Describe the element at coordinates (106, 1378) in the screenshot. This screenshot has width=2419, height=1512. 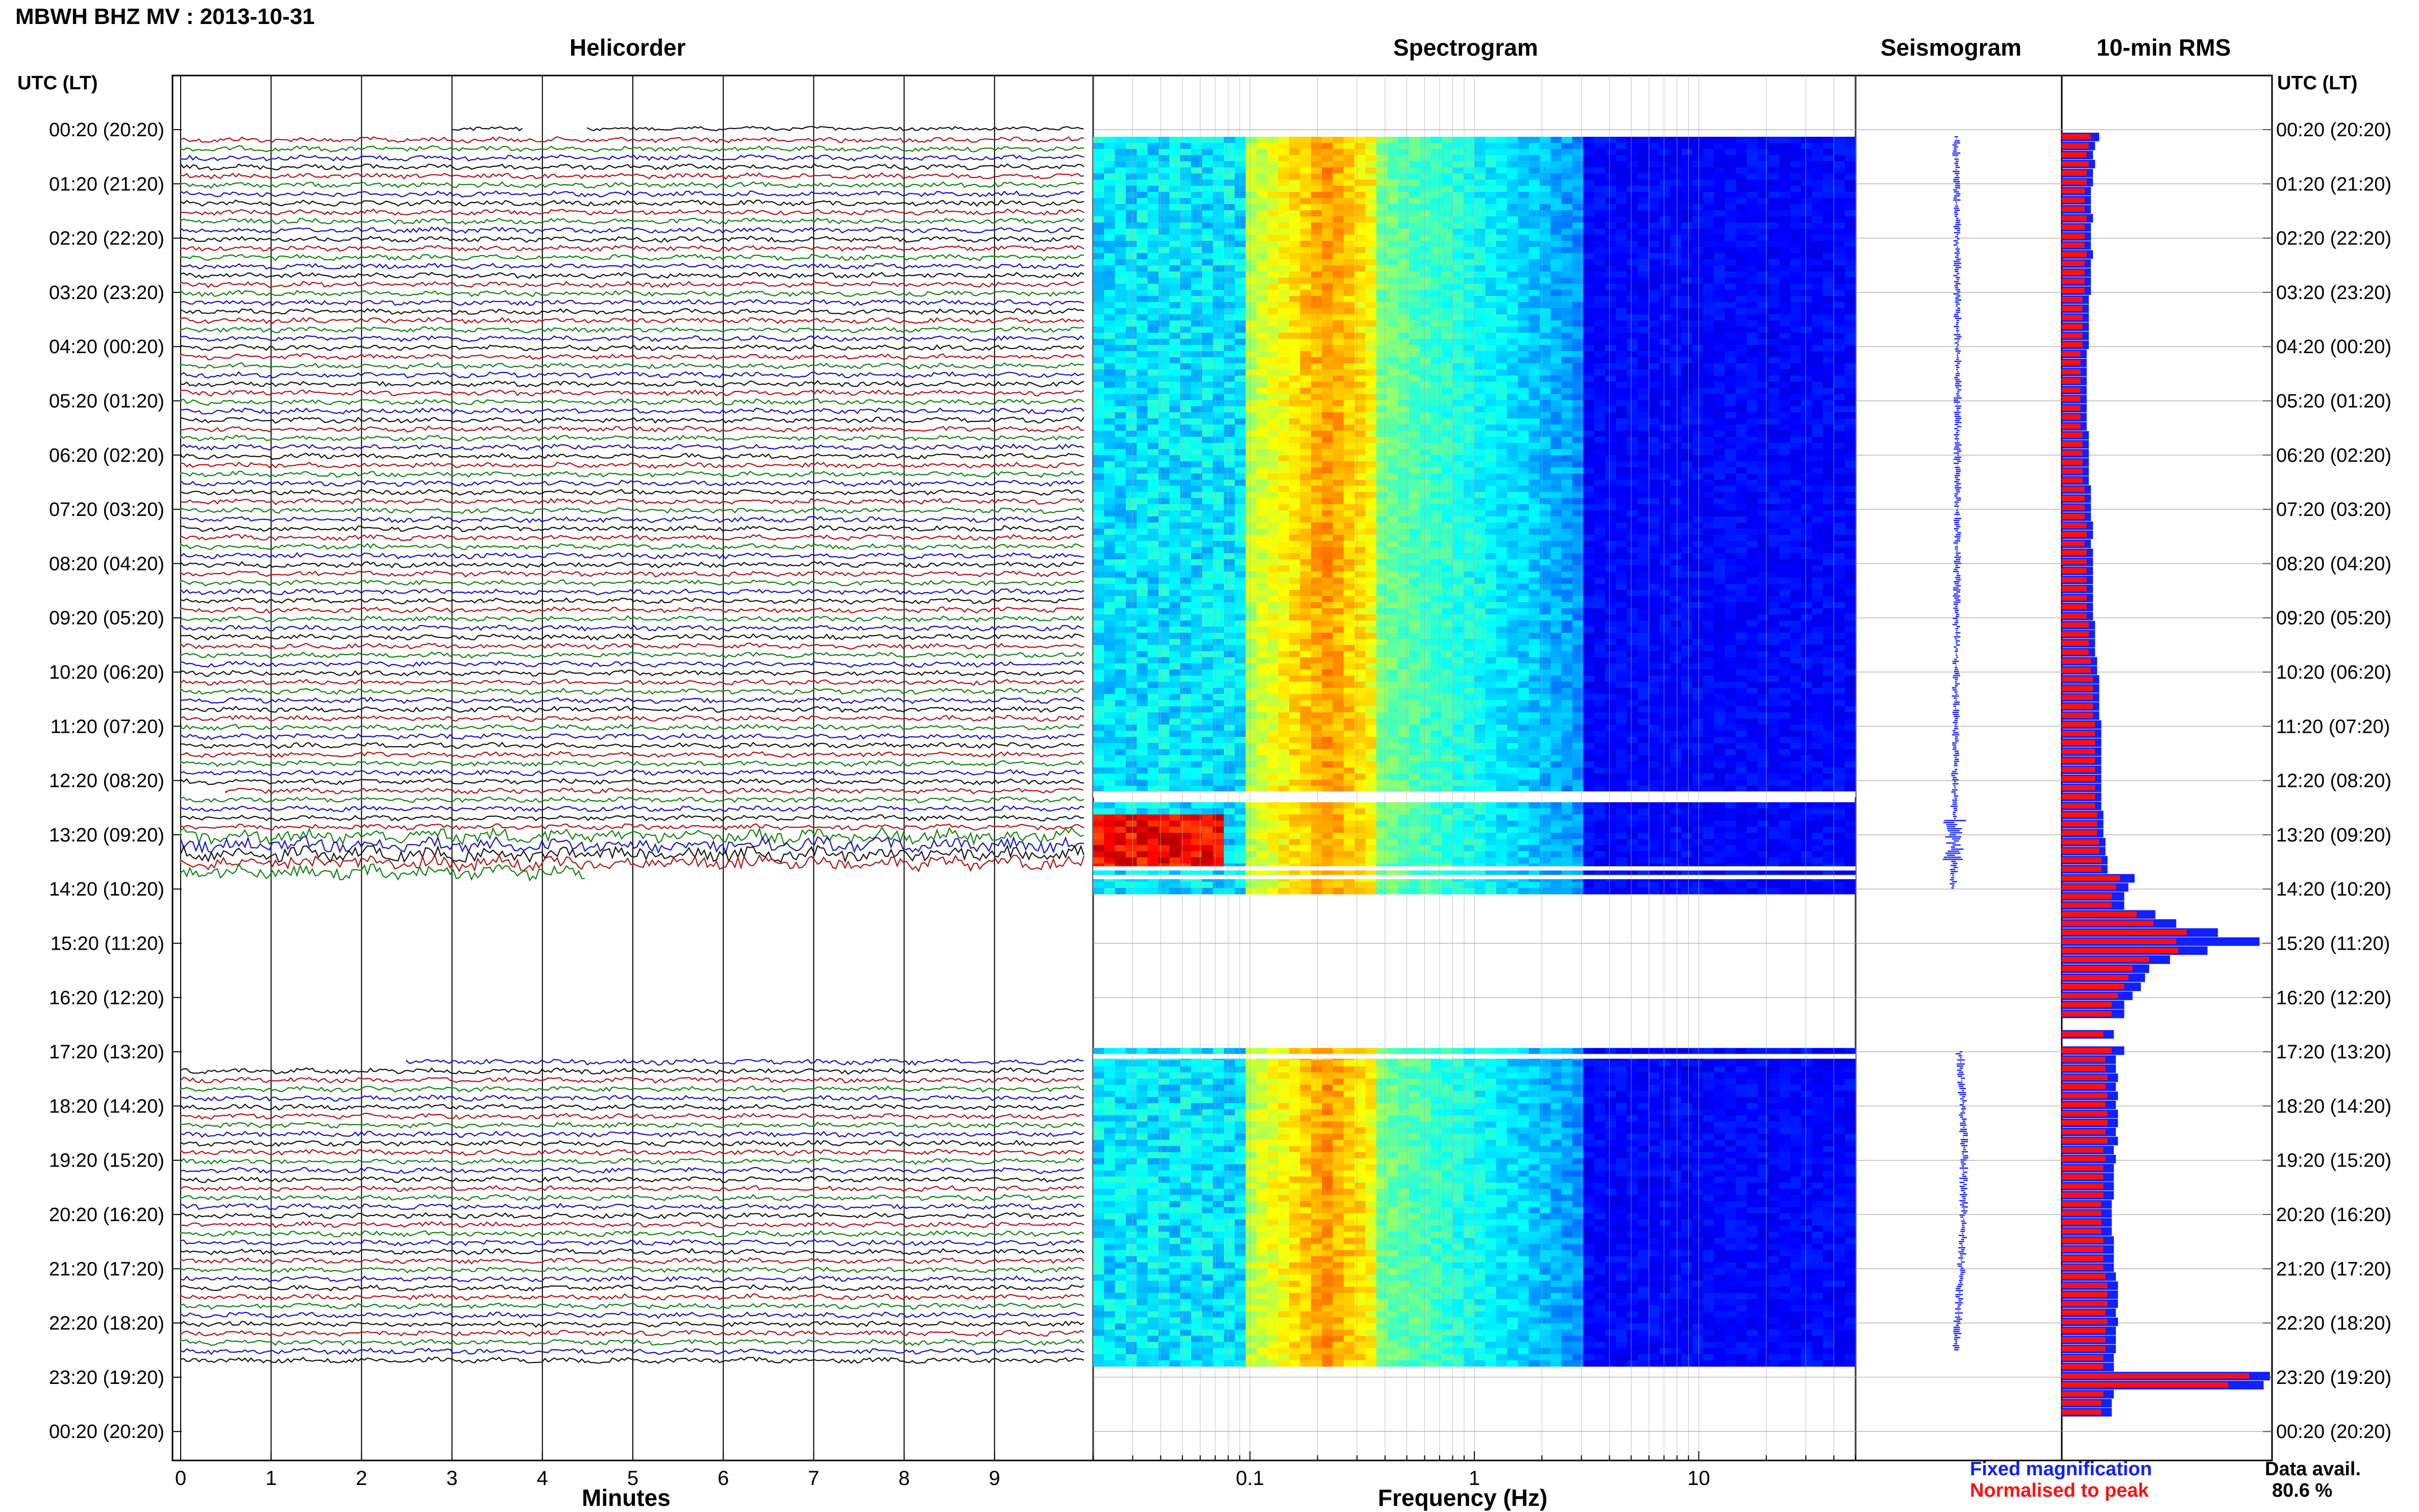
I see `y-tick-label-left: 23:20 (19:20)` at that location.